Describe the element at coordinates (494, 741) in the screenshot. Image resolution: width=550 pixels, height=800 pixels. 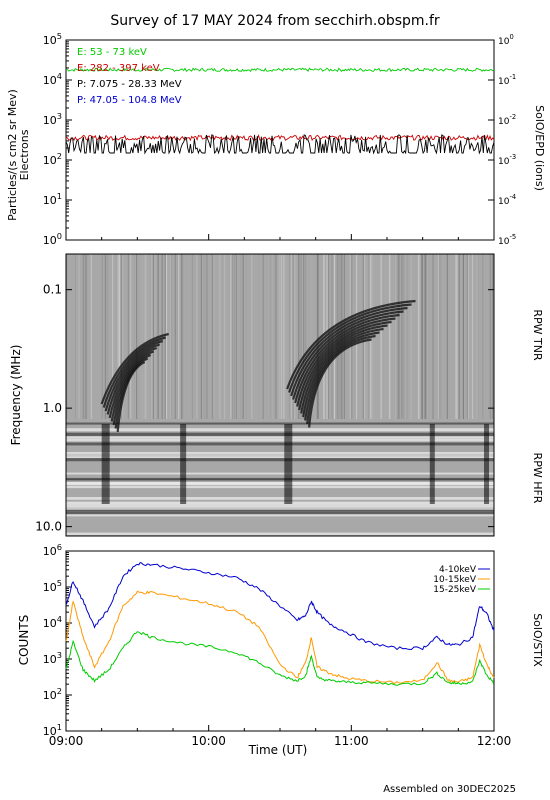
I see `time-tick-label: 12:00` at that location.